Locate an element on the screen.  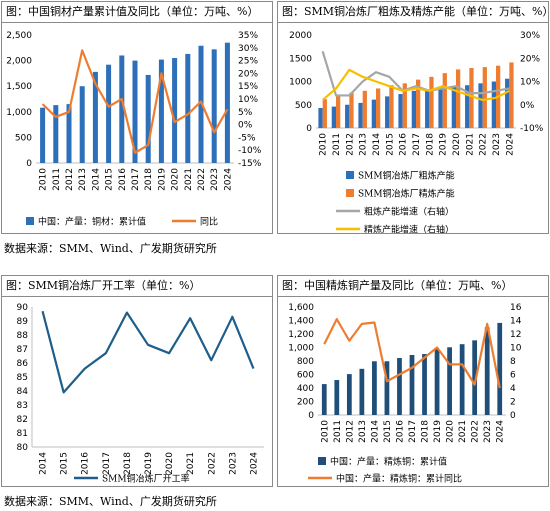
y-tick-label-left: 200 is located at coordinates (305, 403).